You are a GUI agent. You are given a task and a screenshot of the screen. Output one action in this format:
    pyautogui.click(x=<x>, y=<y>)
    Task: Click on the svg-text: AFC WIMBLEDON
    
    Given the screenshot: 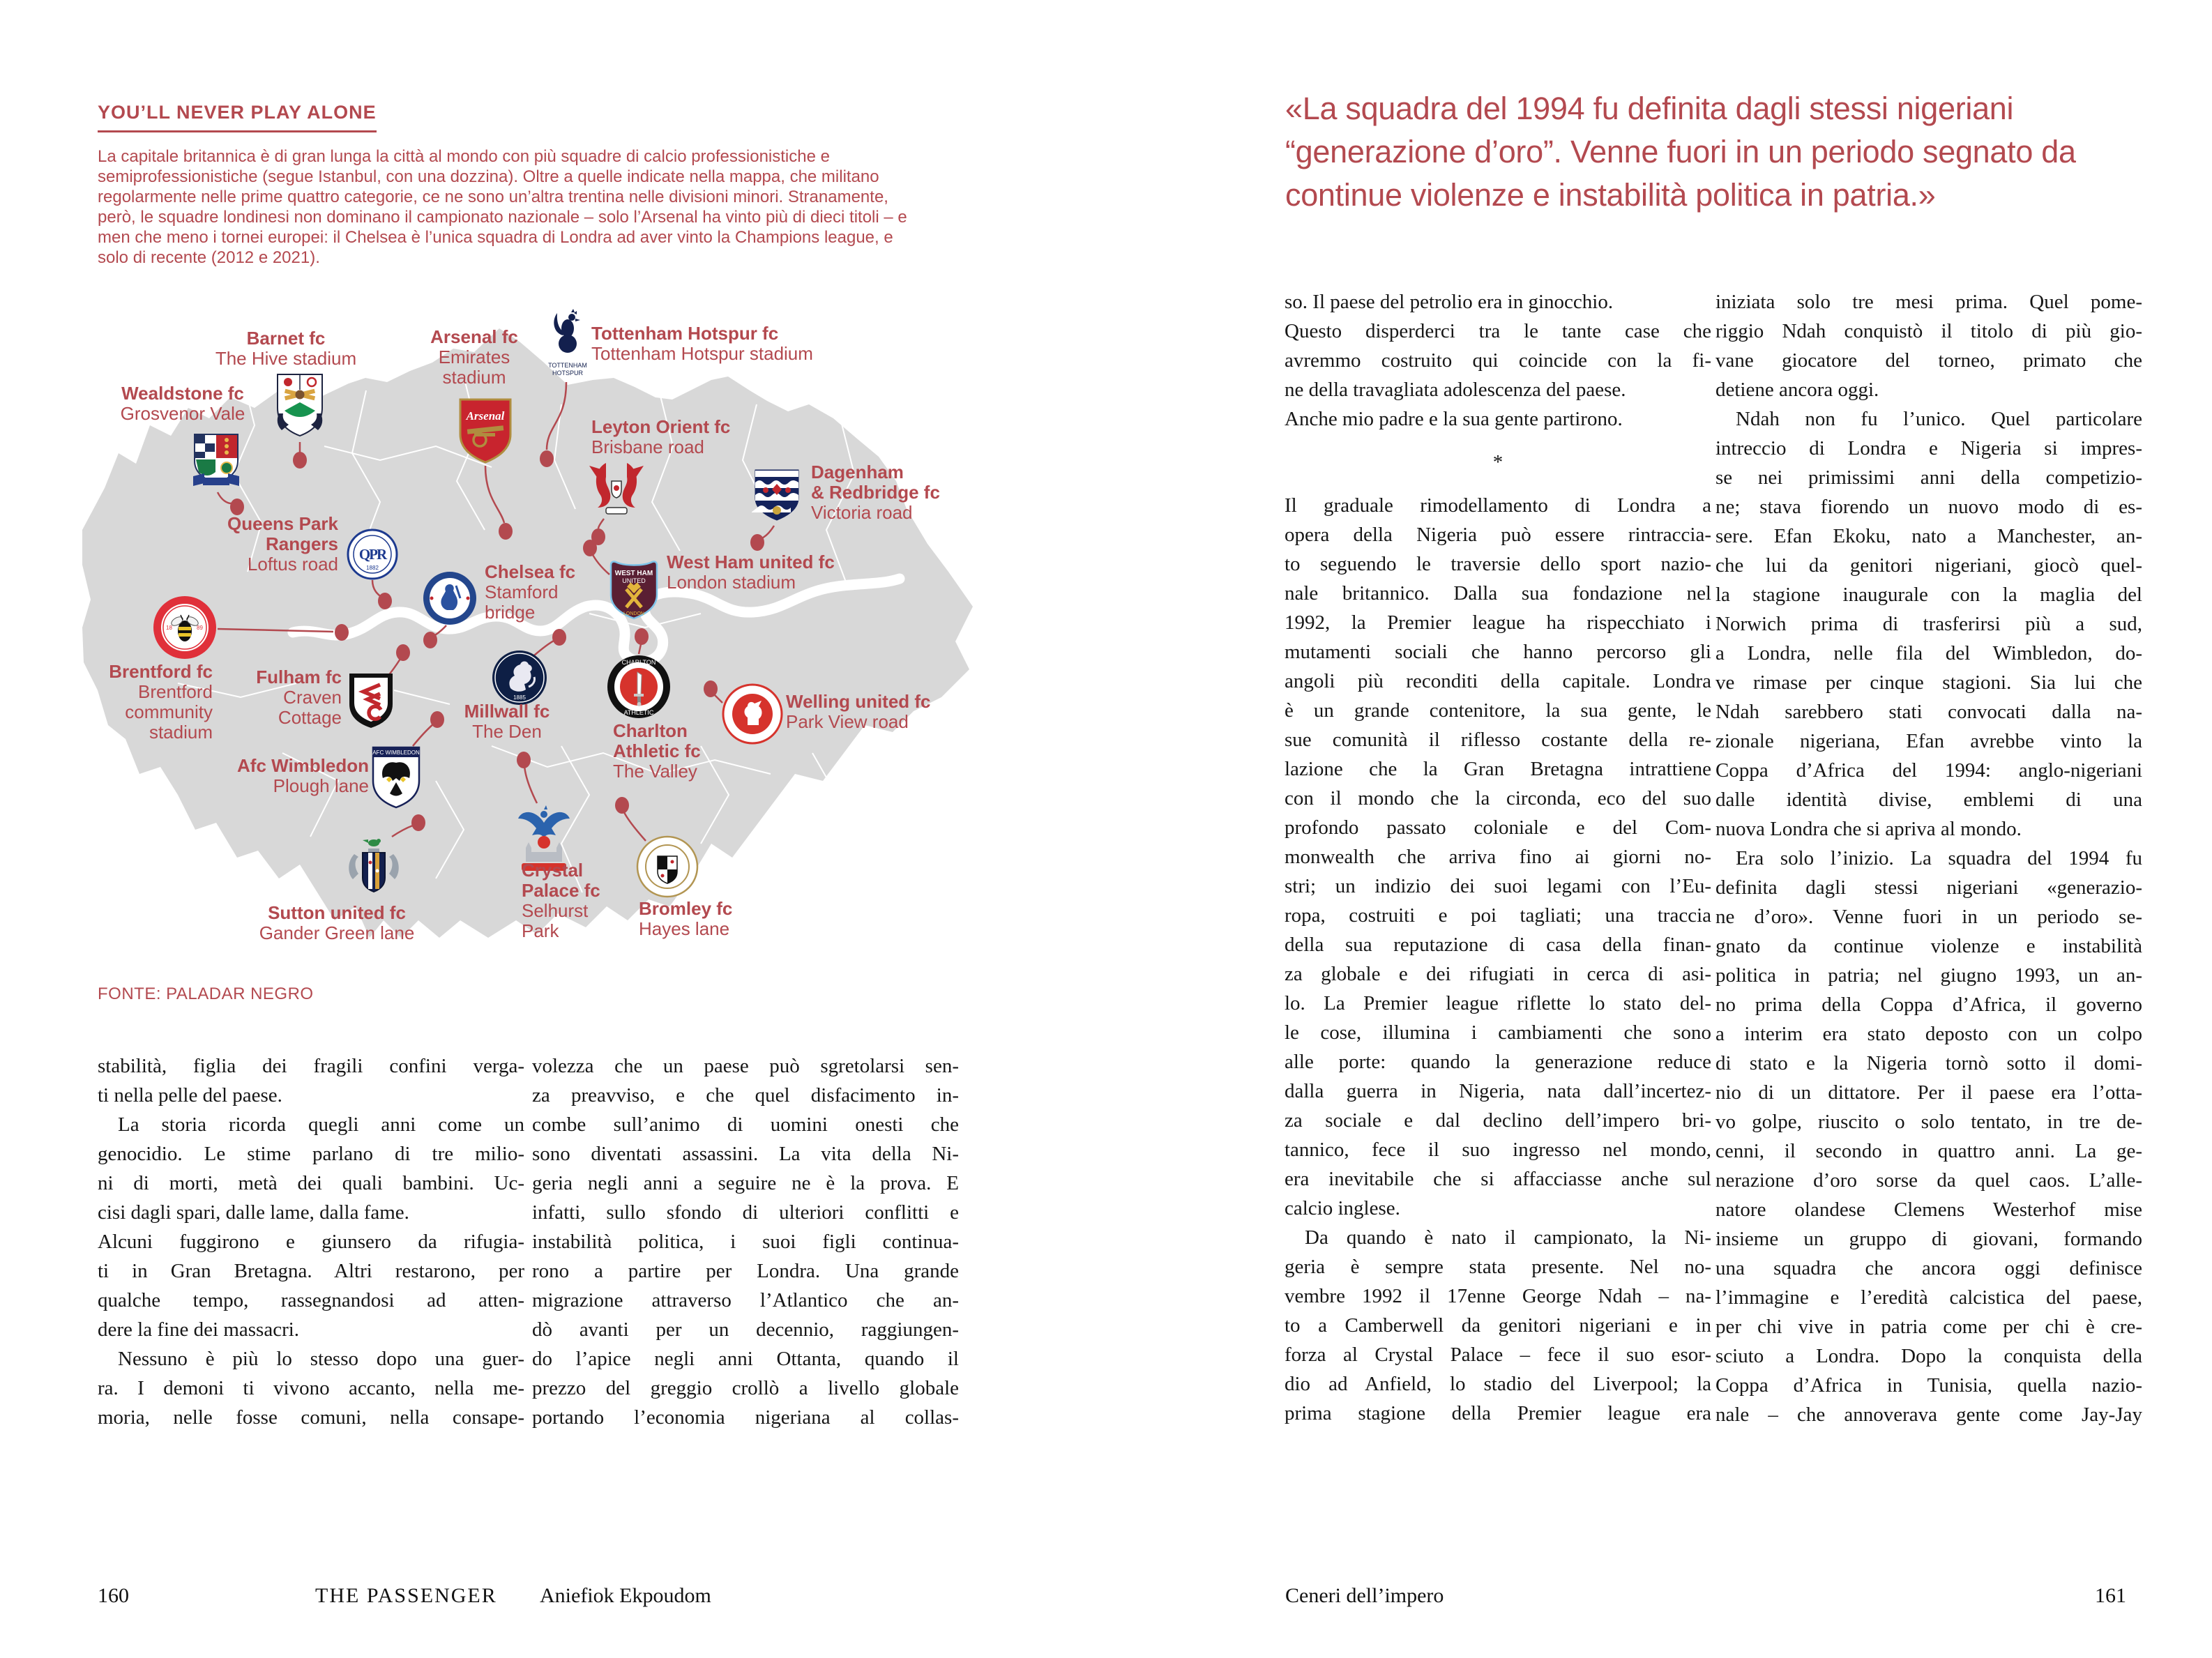 What is the action you would take?
    pyautogui.click(x=396, y=753)
    